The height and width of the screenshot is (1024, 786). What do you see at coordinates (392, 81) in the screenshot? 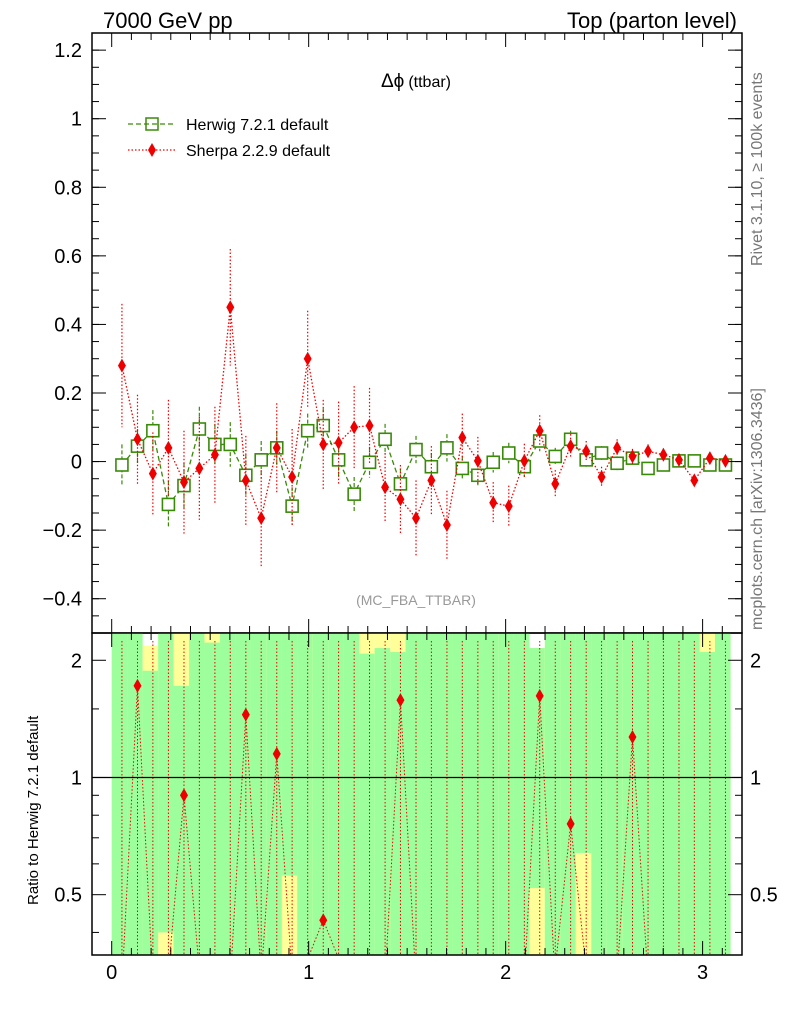
I see `main-plot-title-symbol: Δϕ` at bounding box center [392, 81].